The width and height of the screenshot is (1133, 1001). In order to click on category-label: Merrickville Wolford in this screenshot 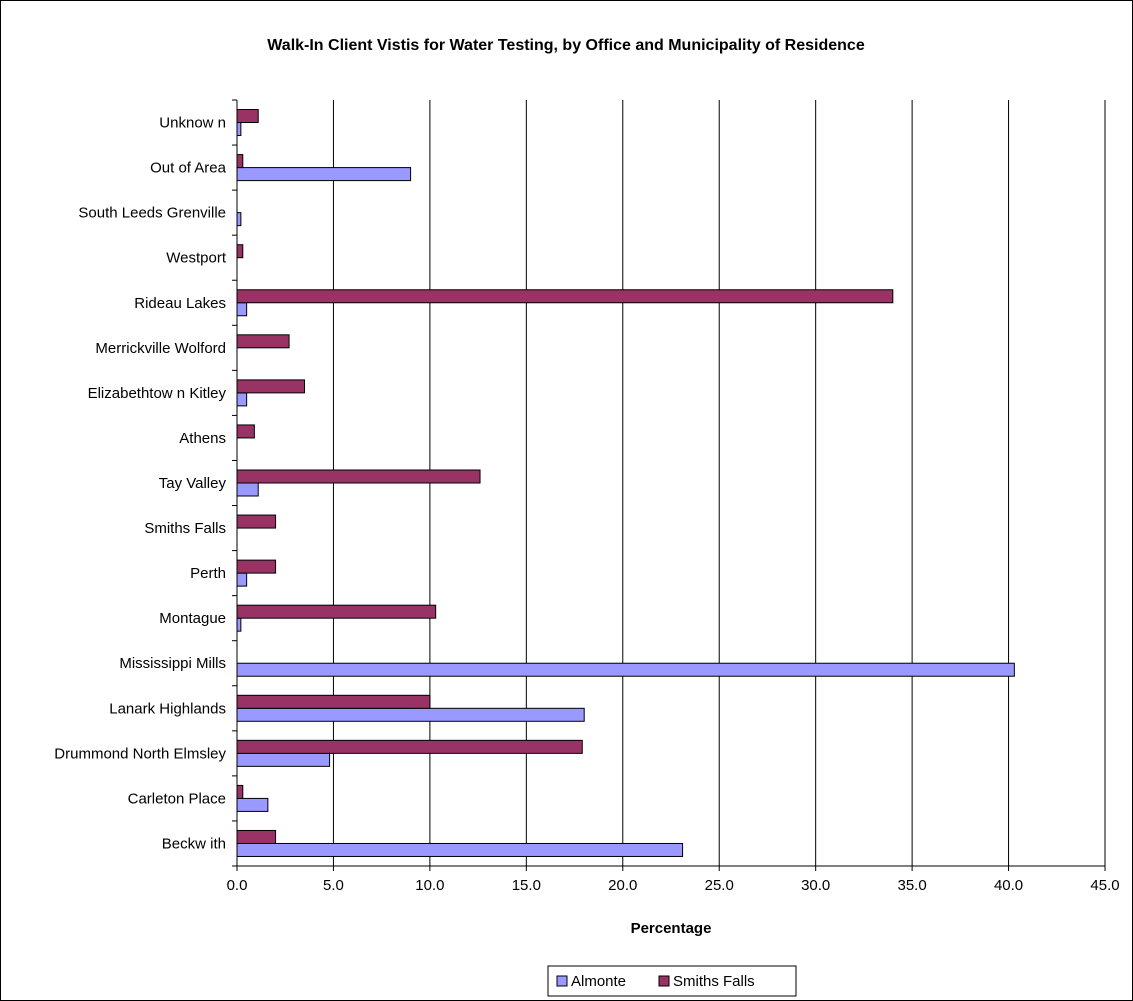, I will do `click(160, 348)`.